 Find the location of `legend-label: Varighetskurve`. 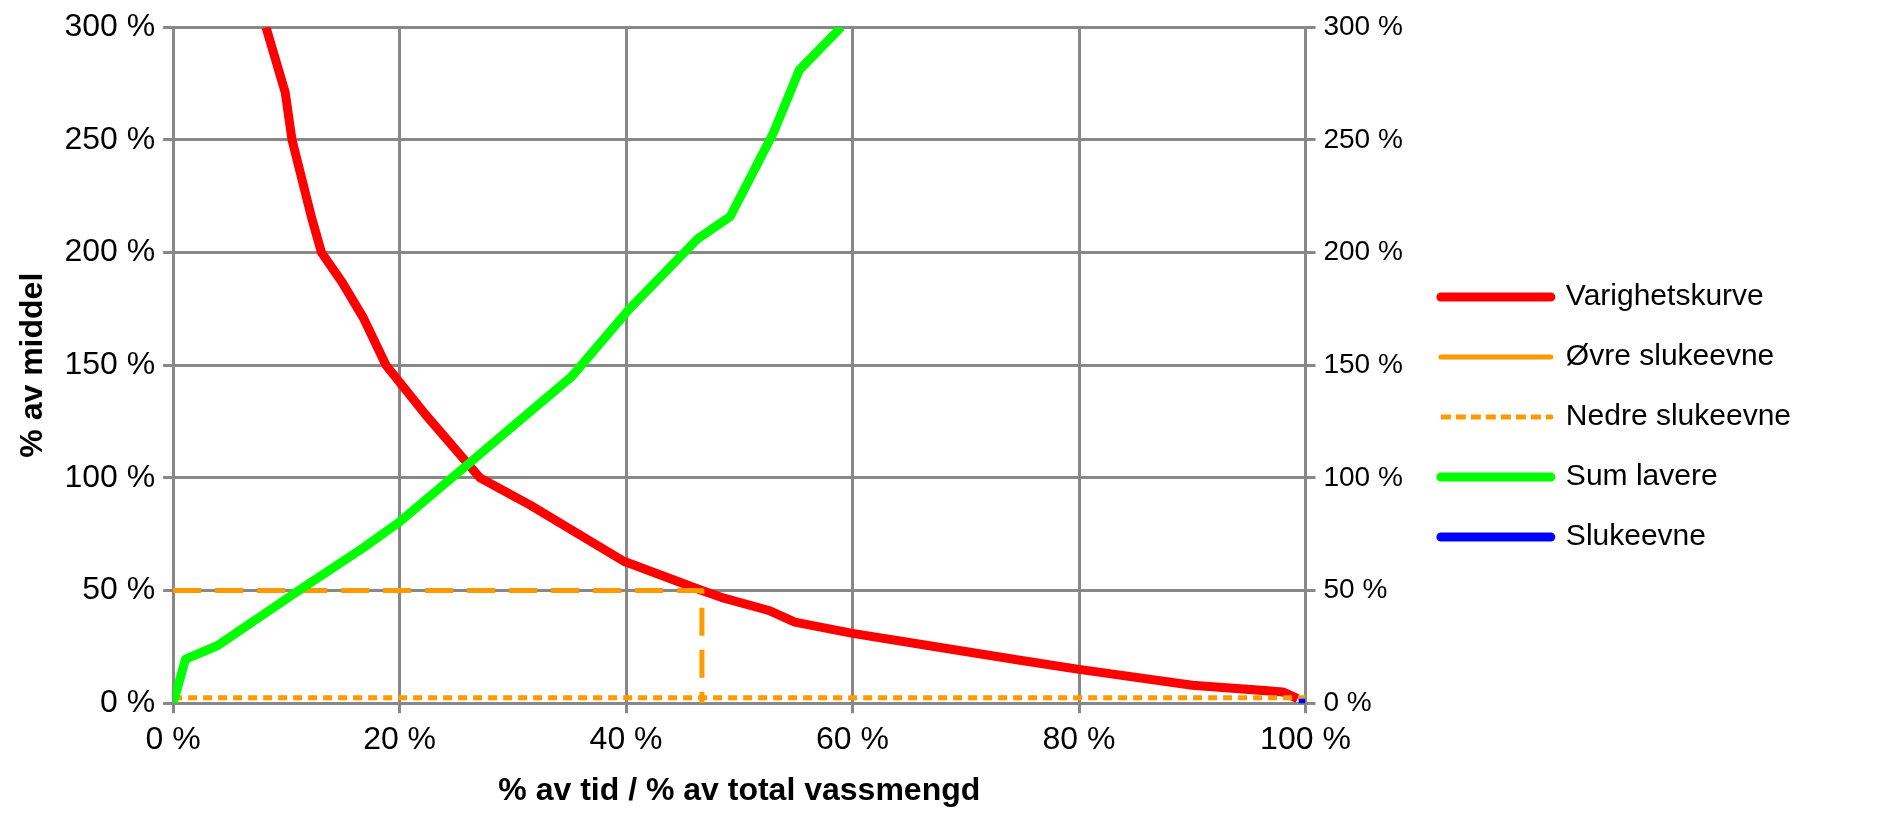

legend-label: Varighetskurve is located at coordinates (1664, 295).